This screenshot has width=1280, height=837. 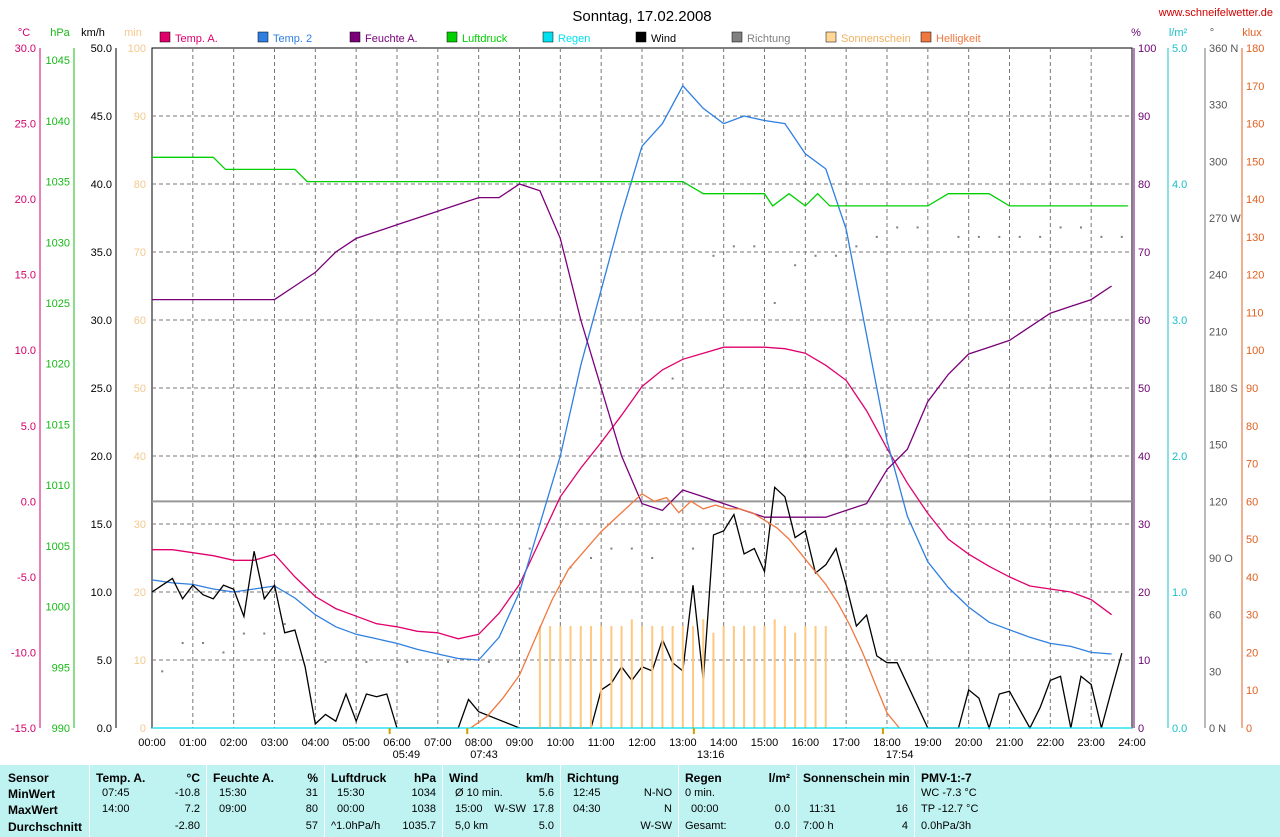 I want to click on time-tick-label: 08:00, so click(x=479, y=743).